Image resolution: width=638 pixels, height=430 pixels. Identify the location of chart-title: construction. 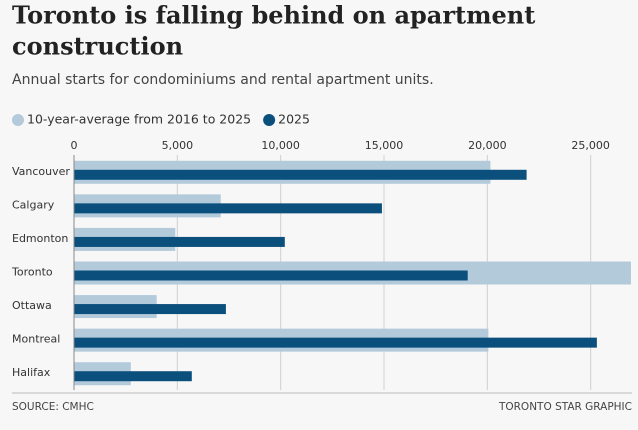
(97, 46).